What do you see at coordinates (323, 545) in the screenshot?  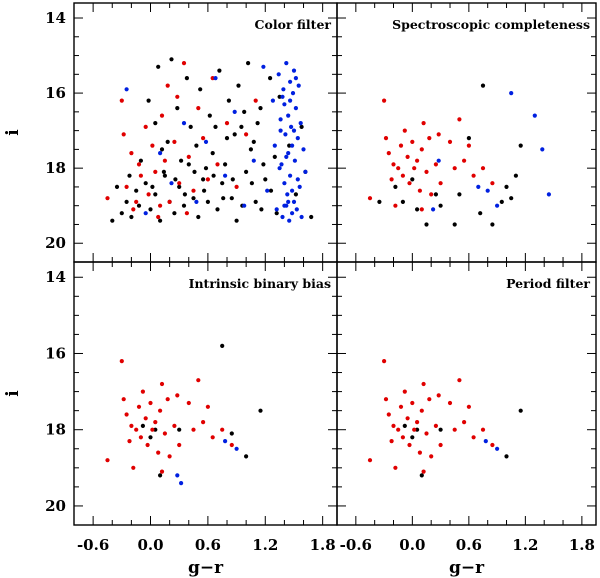 I see `x-tick-label: 1.8` at bounding box center [323, 545].